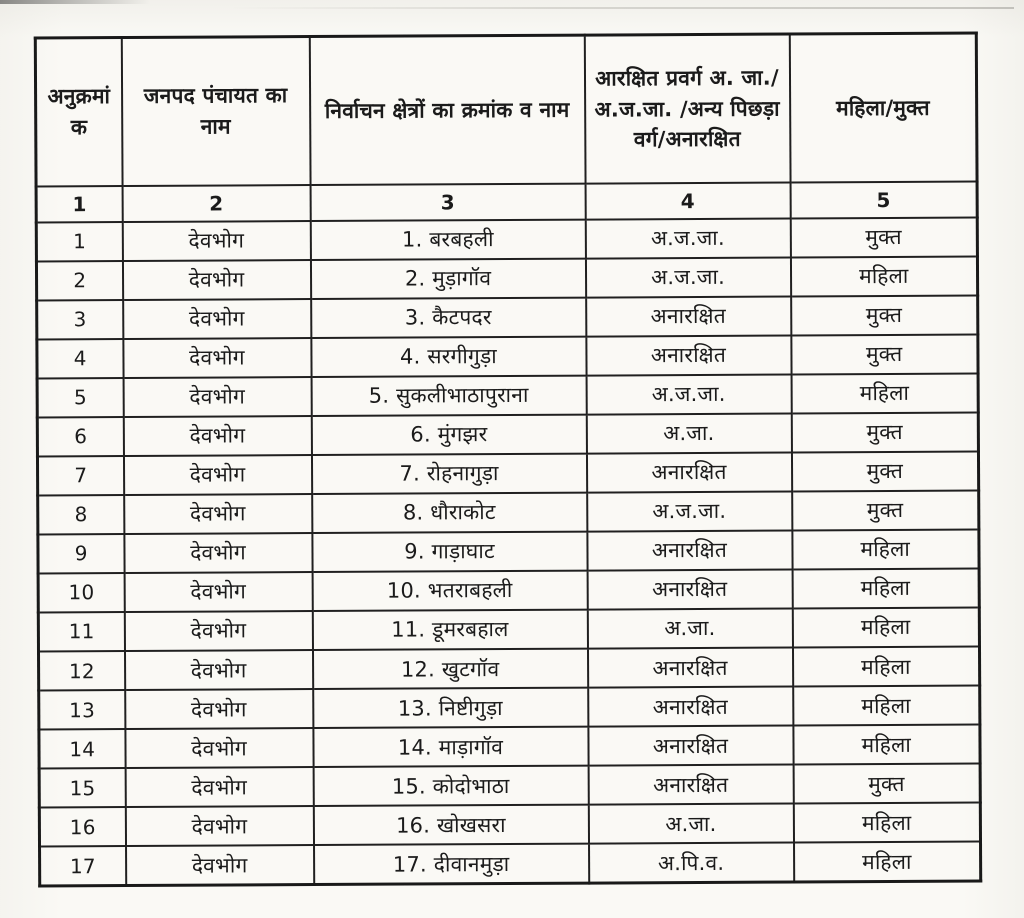  I want to click on table-row: 7 देवभोग 7. रोहनागुड़ा अनारक्षित मुक्त, so click(508, 473).